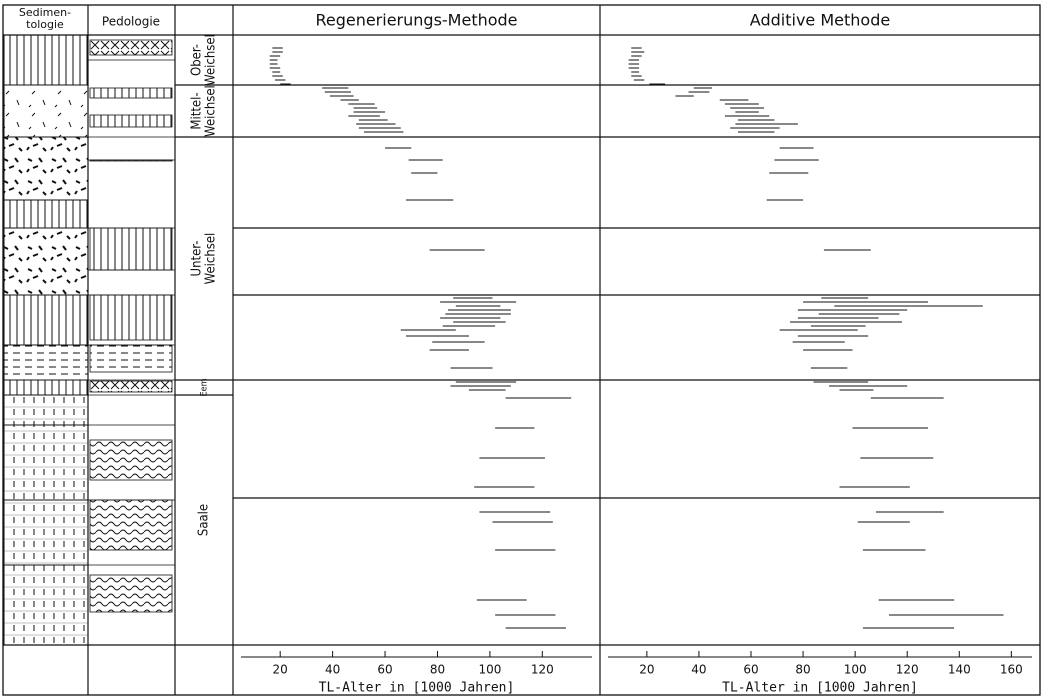  Describe the element at coordinates (959, 670) in the screenshot. I see `x-tick-label: 140` at that location.